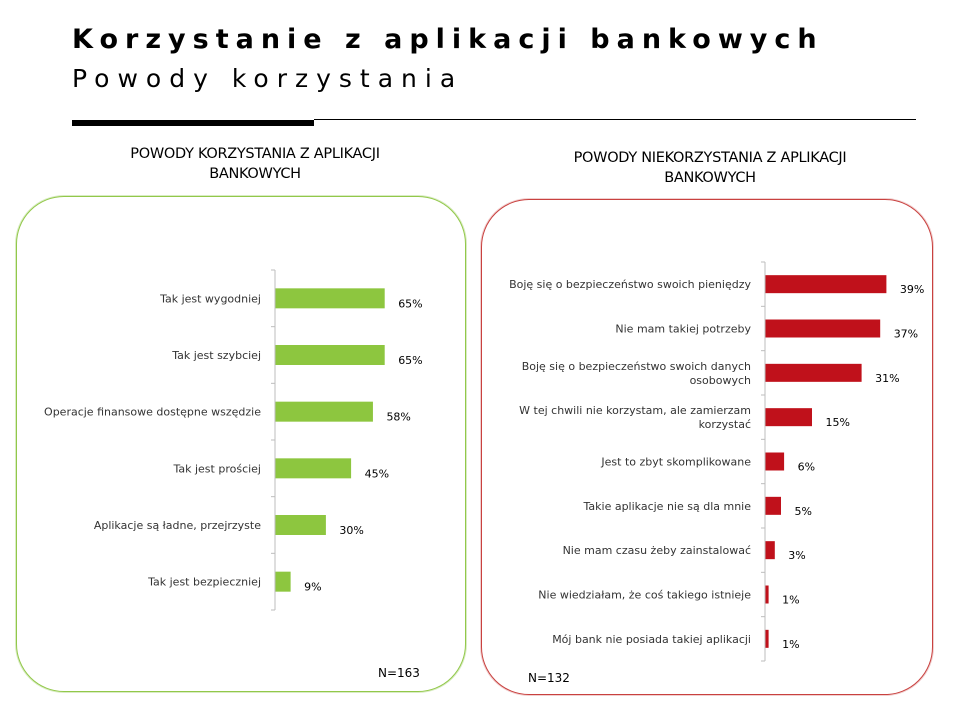  I want to click on right-category-label-line: Boję się o bezpieczeństwo swoich danych, so click(636, 366).